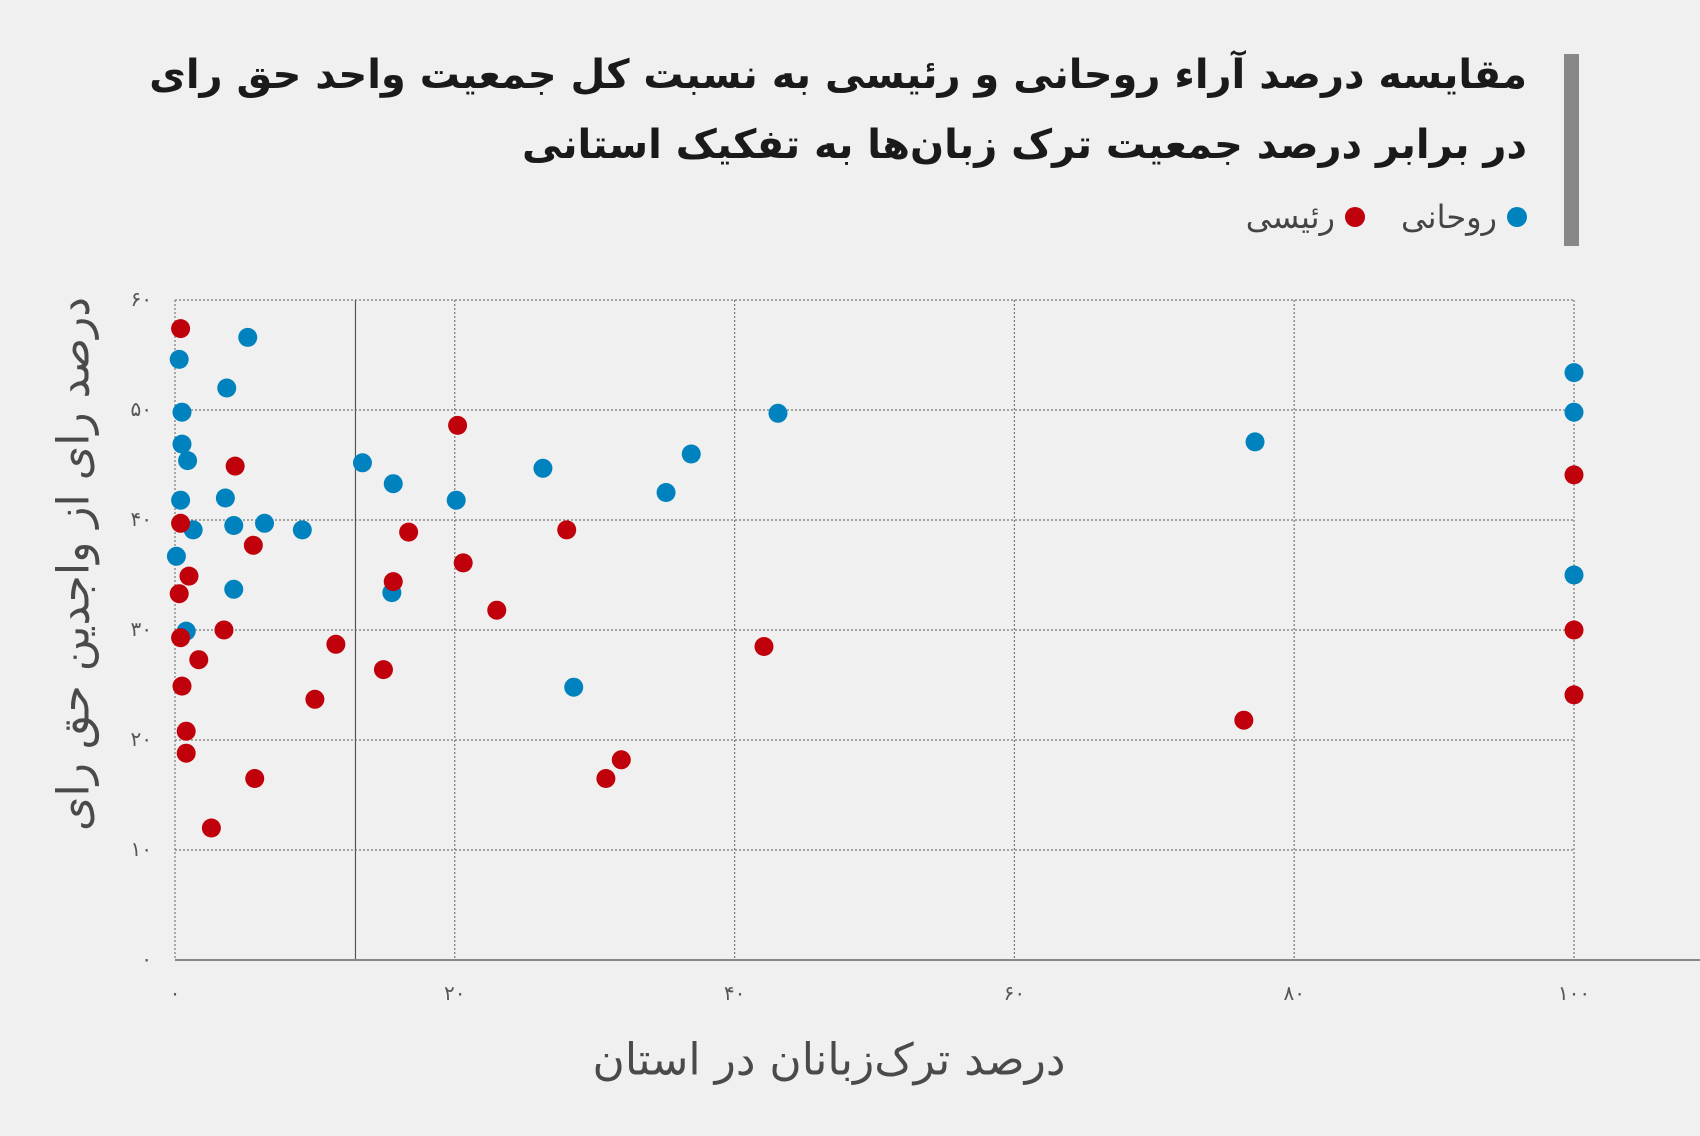  Describe the element at coordinates (454, 993) in the screenshot. I see `x-tick-label: ۲۰` at that location.